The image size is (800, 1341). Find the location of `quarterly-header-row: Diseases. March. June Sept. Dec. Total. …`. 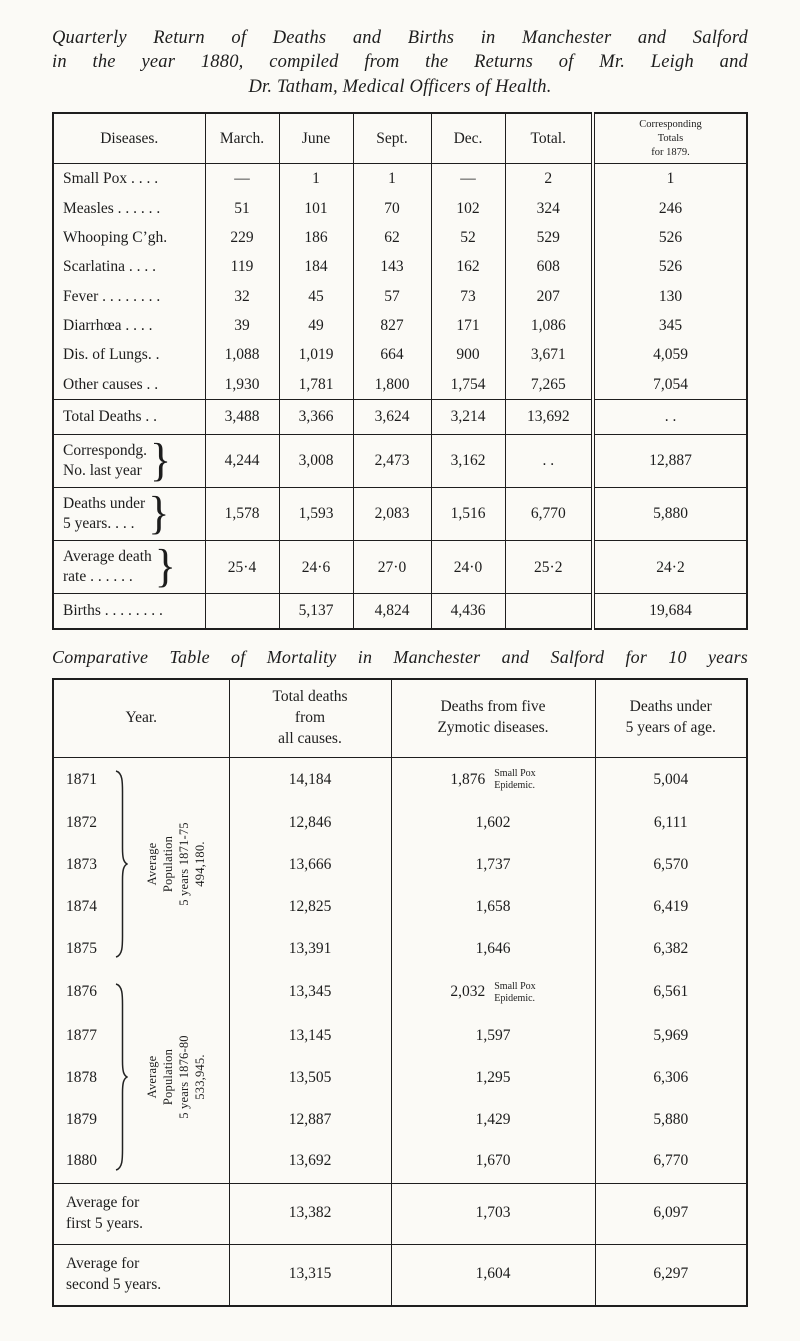

quarterly-header-row: Diseases. March. June Sept. Dec. Total. … is located at coordinates (400, 138).